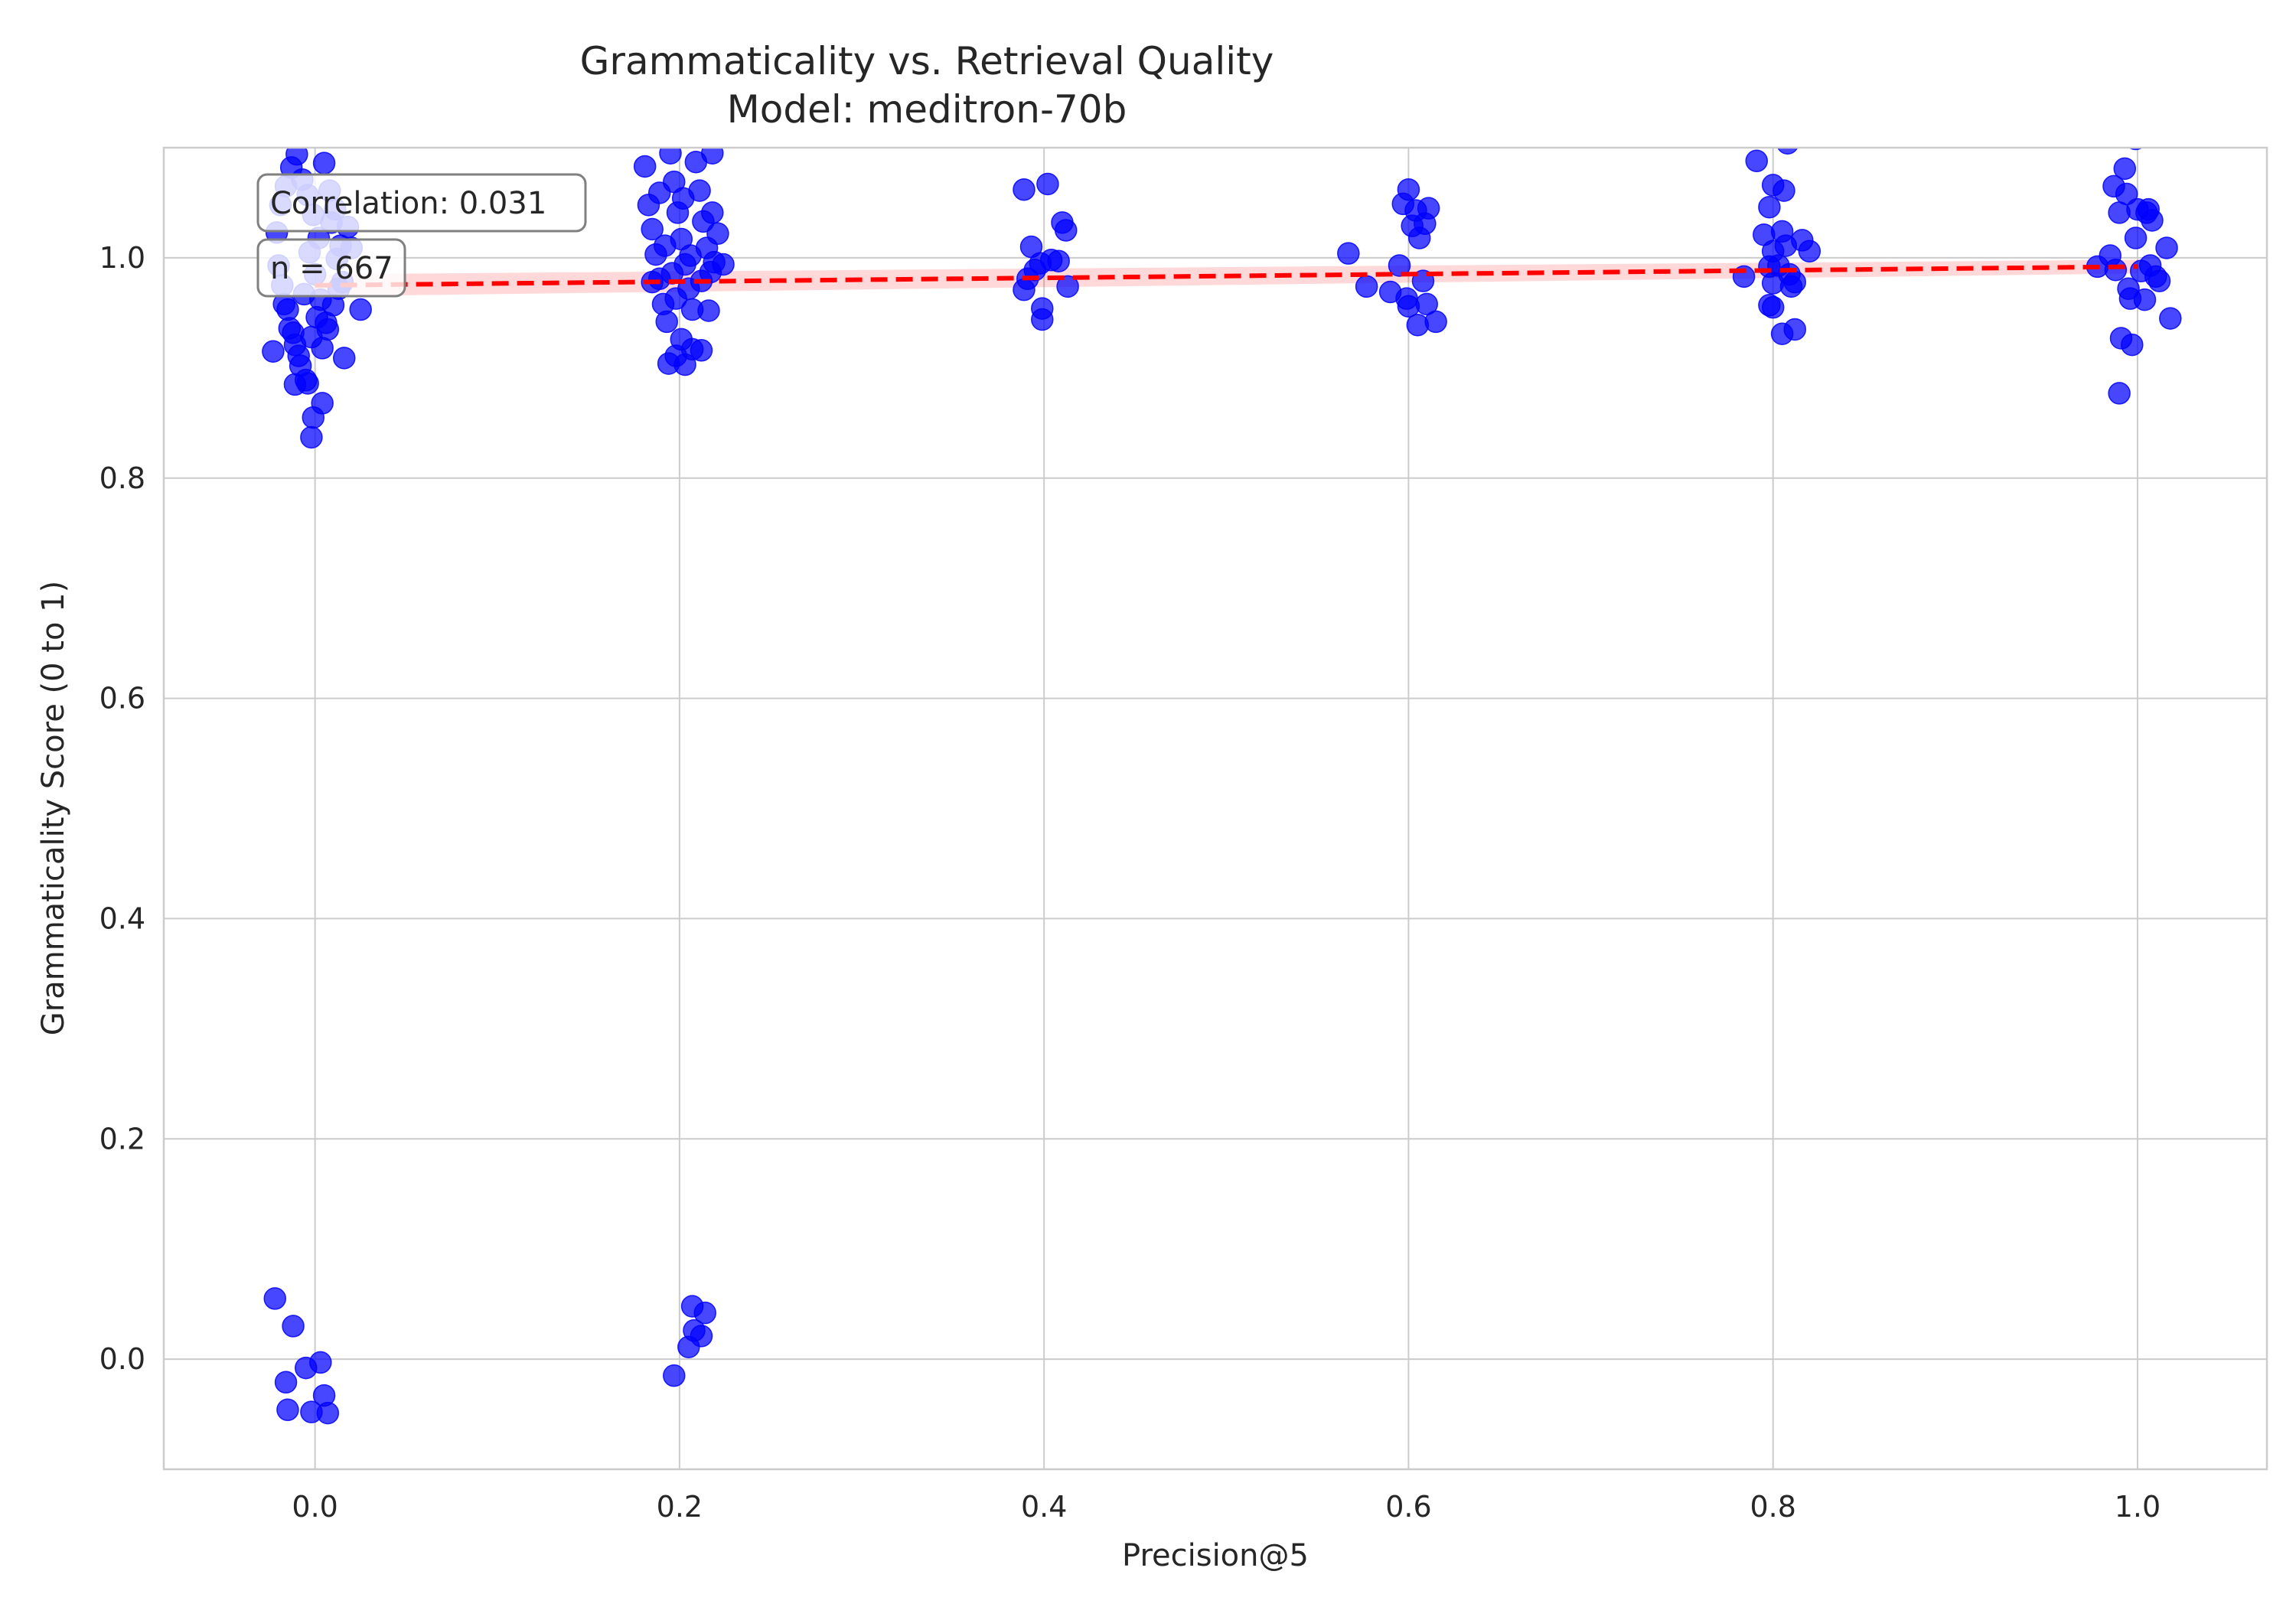 Image resolution: width=2296 pixels, height=1607 pixels. What do you see at coordinates (122, 1139) in the screenshot?
I see `y-tick-label: 0.2` at bounding box center [122, 1139].